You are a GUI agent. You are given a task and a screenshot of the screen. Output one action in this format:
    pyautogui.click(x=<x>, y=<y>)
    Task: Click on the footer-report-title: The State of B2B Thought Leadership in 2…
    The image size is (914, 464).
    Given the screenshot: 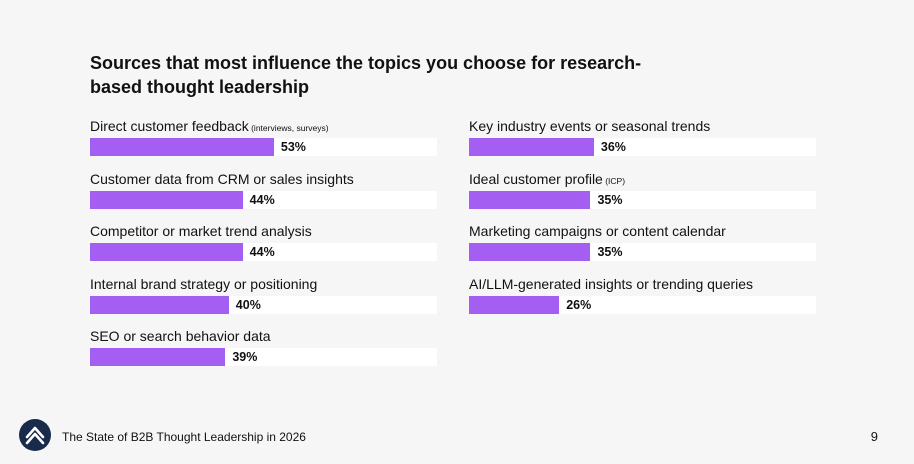 What is the action you would take?
    pyautogui.click(x=184, y=437)
    